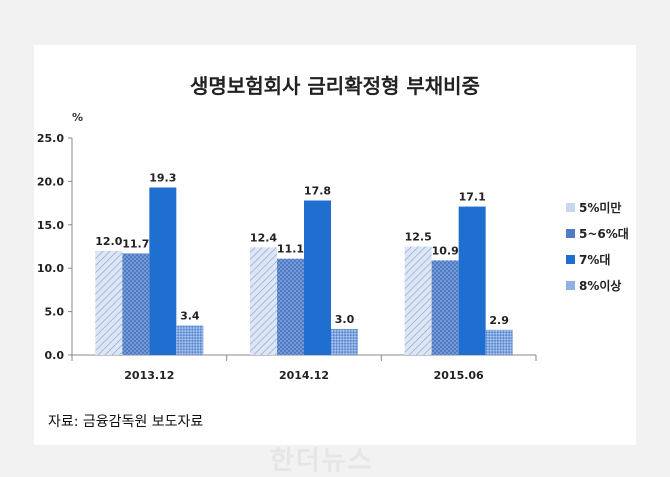 Image resolution: width=670 pixels, height=477 pixels. What do you see at coordinates (335, 86) in the screenshot?
I see `chart-title: 생명보험회사 금리확정형 부채비중` at bounding box center [335, 86].